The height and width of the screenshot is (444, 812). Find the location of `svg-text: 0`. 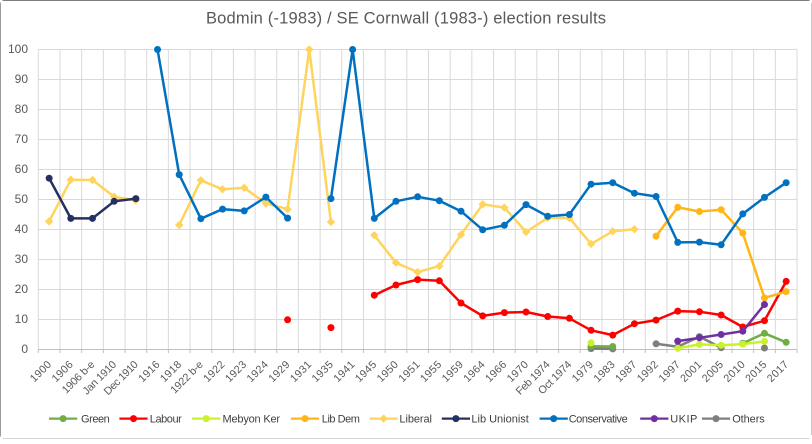

svg-text: 0 is located at coordinates (24, 349).